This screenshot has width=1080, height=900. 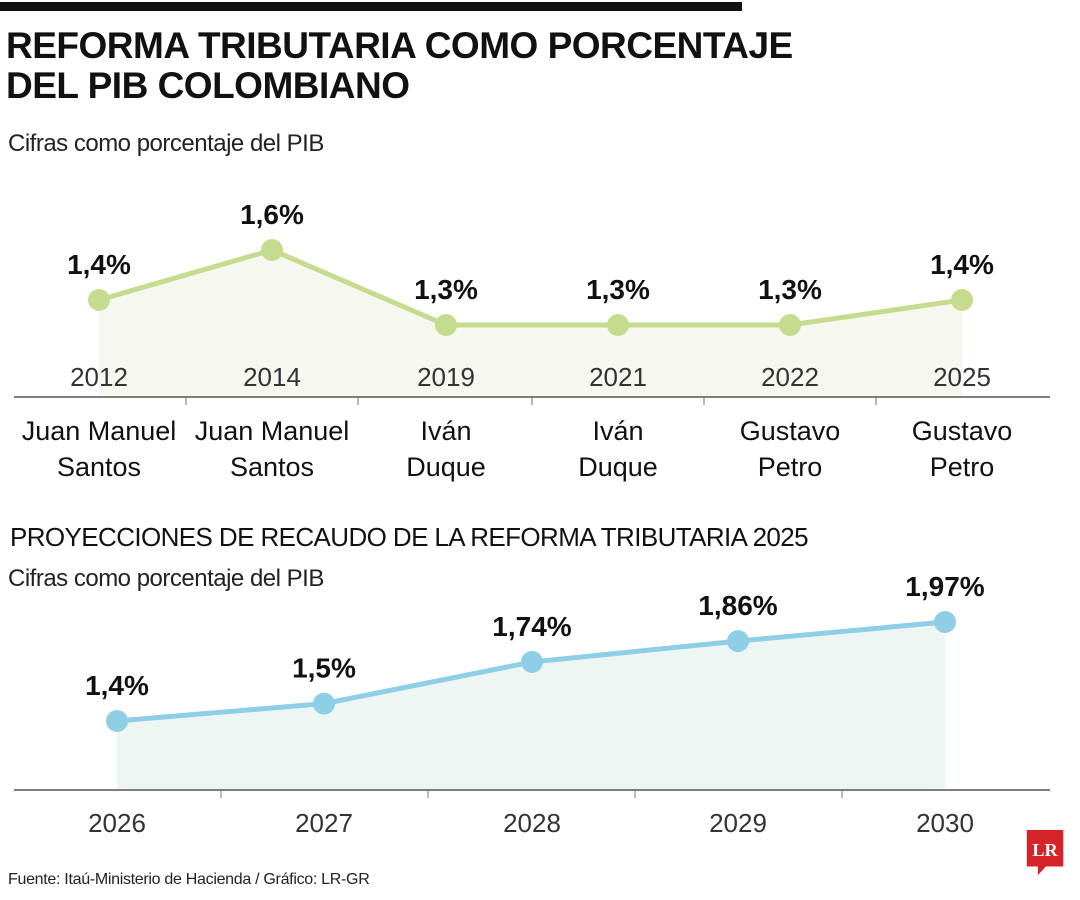 I want to click on lr-logo: LR, so click(x=1045, y=853).